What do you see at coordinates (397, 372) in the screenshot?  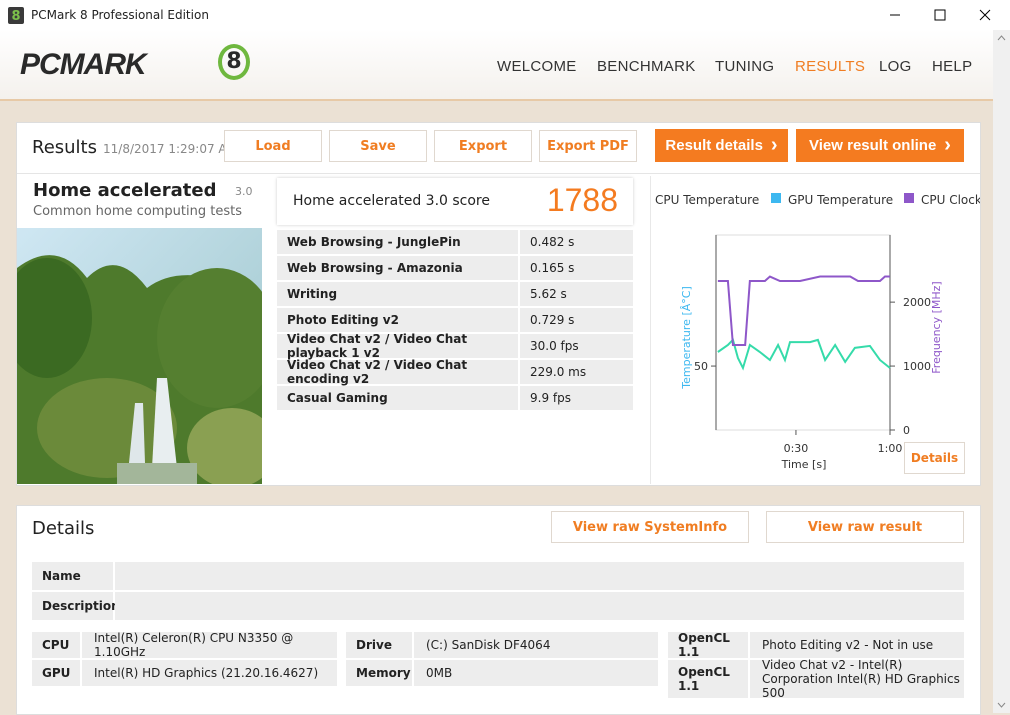 I see `subscore-name: Video Chat v2 / Video Chat encoding v2` at bounding box center [397, 372].